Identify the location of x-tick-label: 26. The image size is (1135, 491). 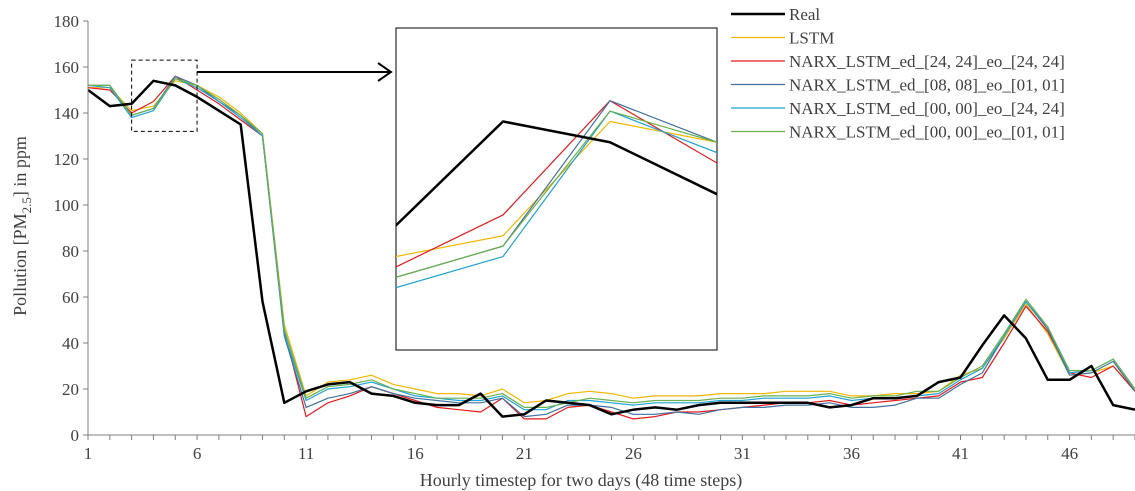
(633, 453).